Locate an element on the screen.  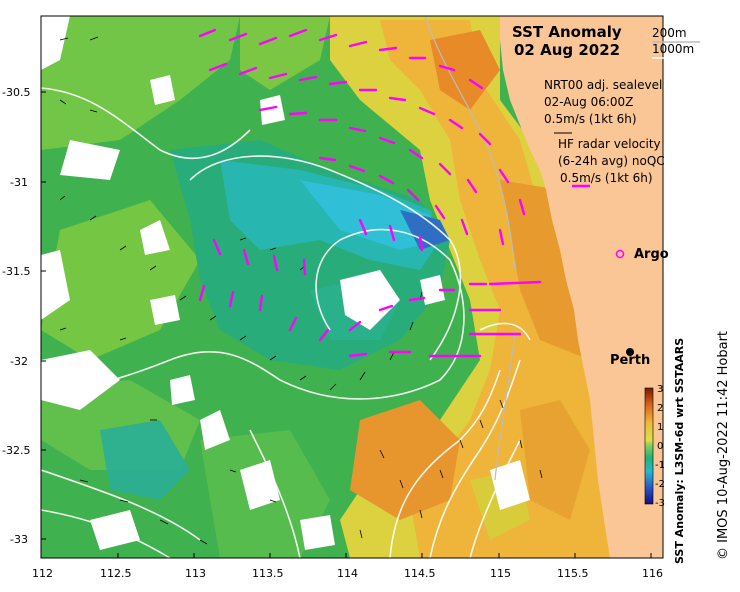
lon-tick: 114.5 is located at coordinates (420, 573).